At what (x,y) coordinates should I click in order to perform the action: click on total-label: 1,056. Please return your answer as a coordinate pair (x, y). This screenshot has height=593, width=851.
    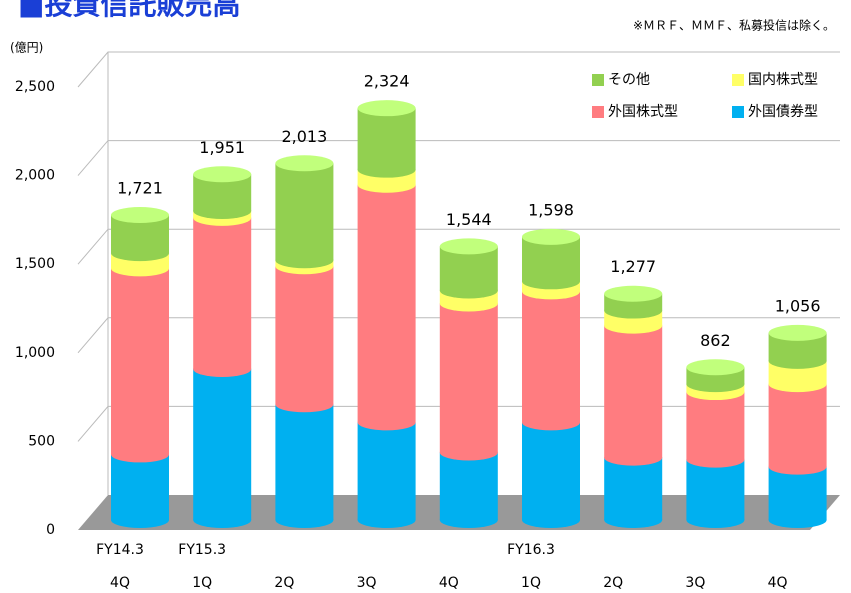
    Looking at the image, I should click on (798, 305).